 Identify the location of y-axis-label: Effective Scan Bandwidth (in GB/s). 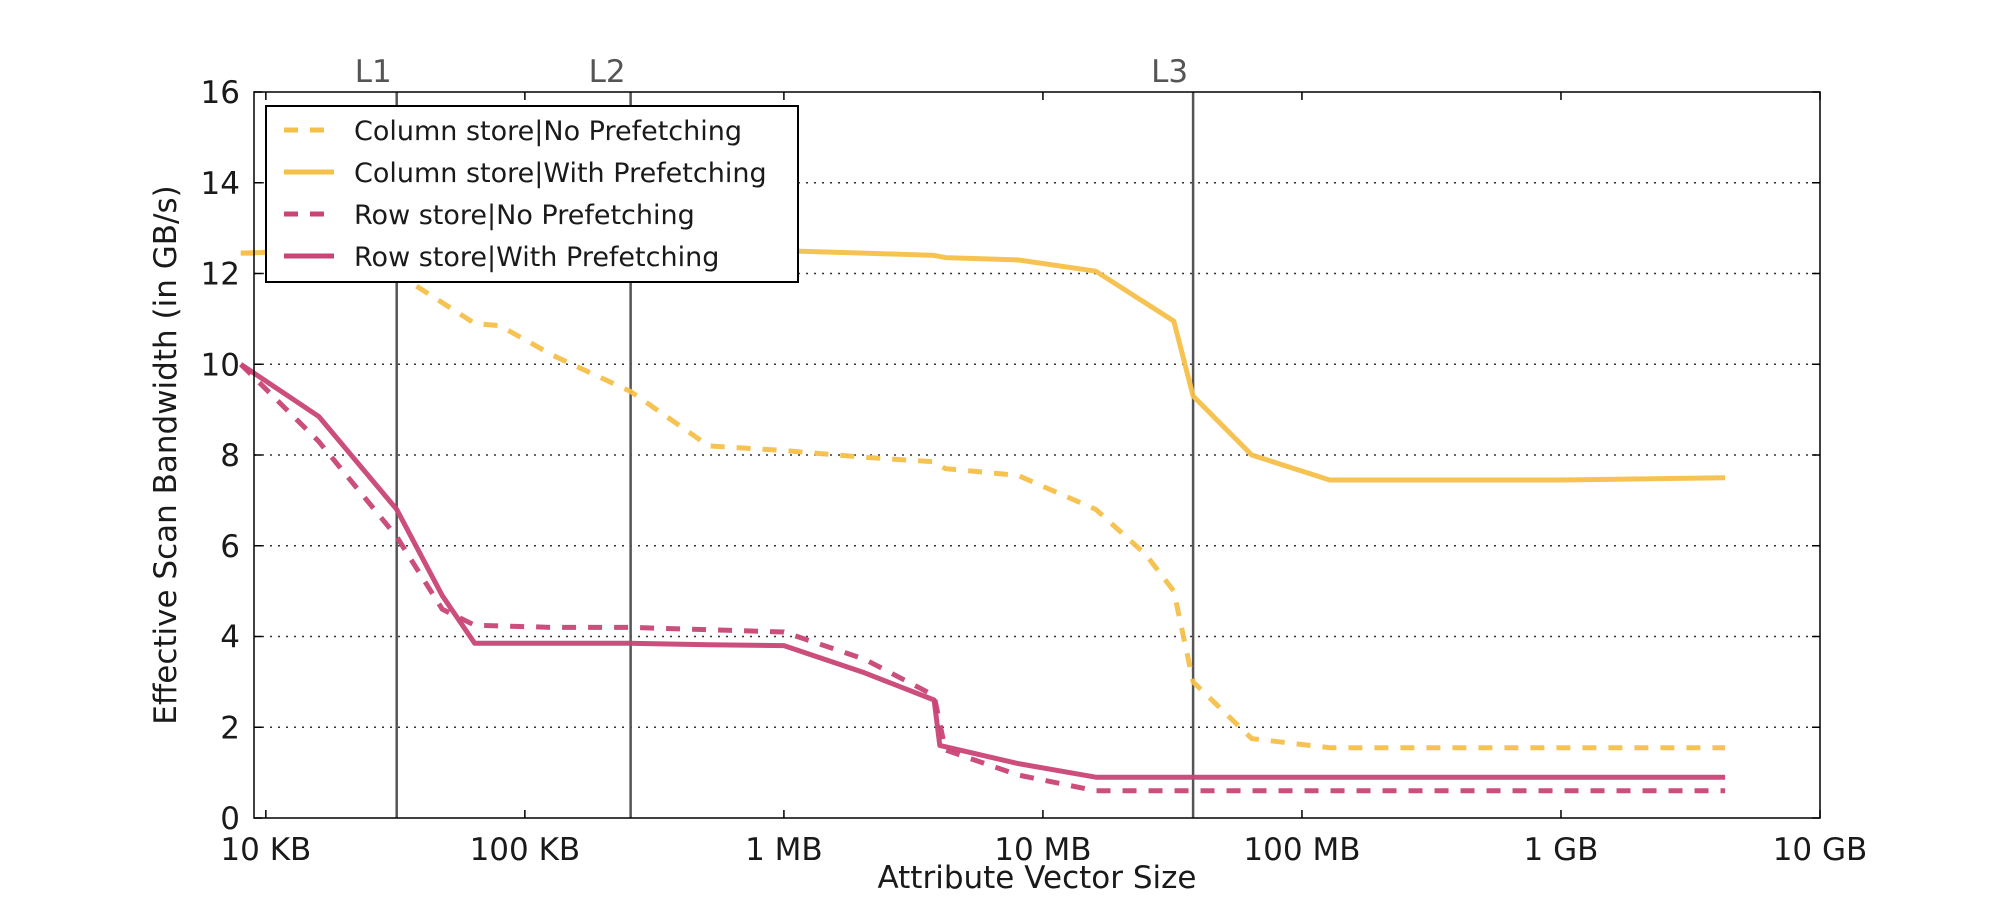
(166, 454).